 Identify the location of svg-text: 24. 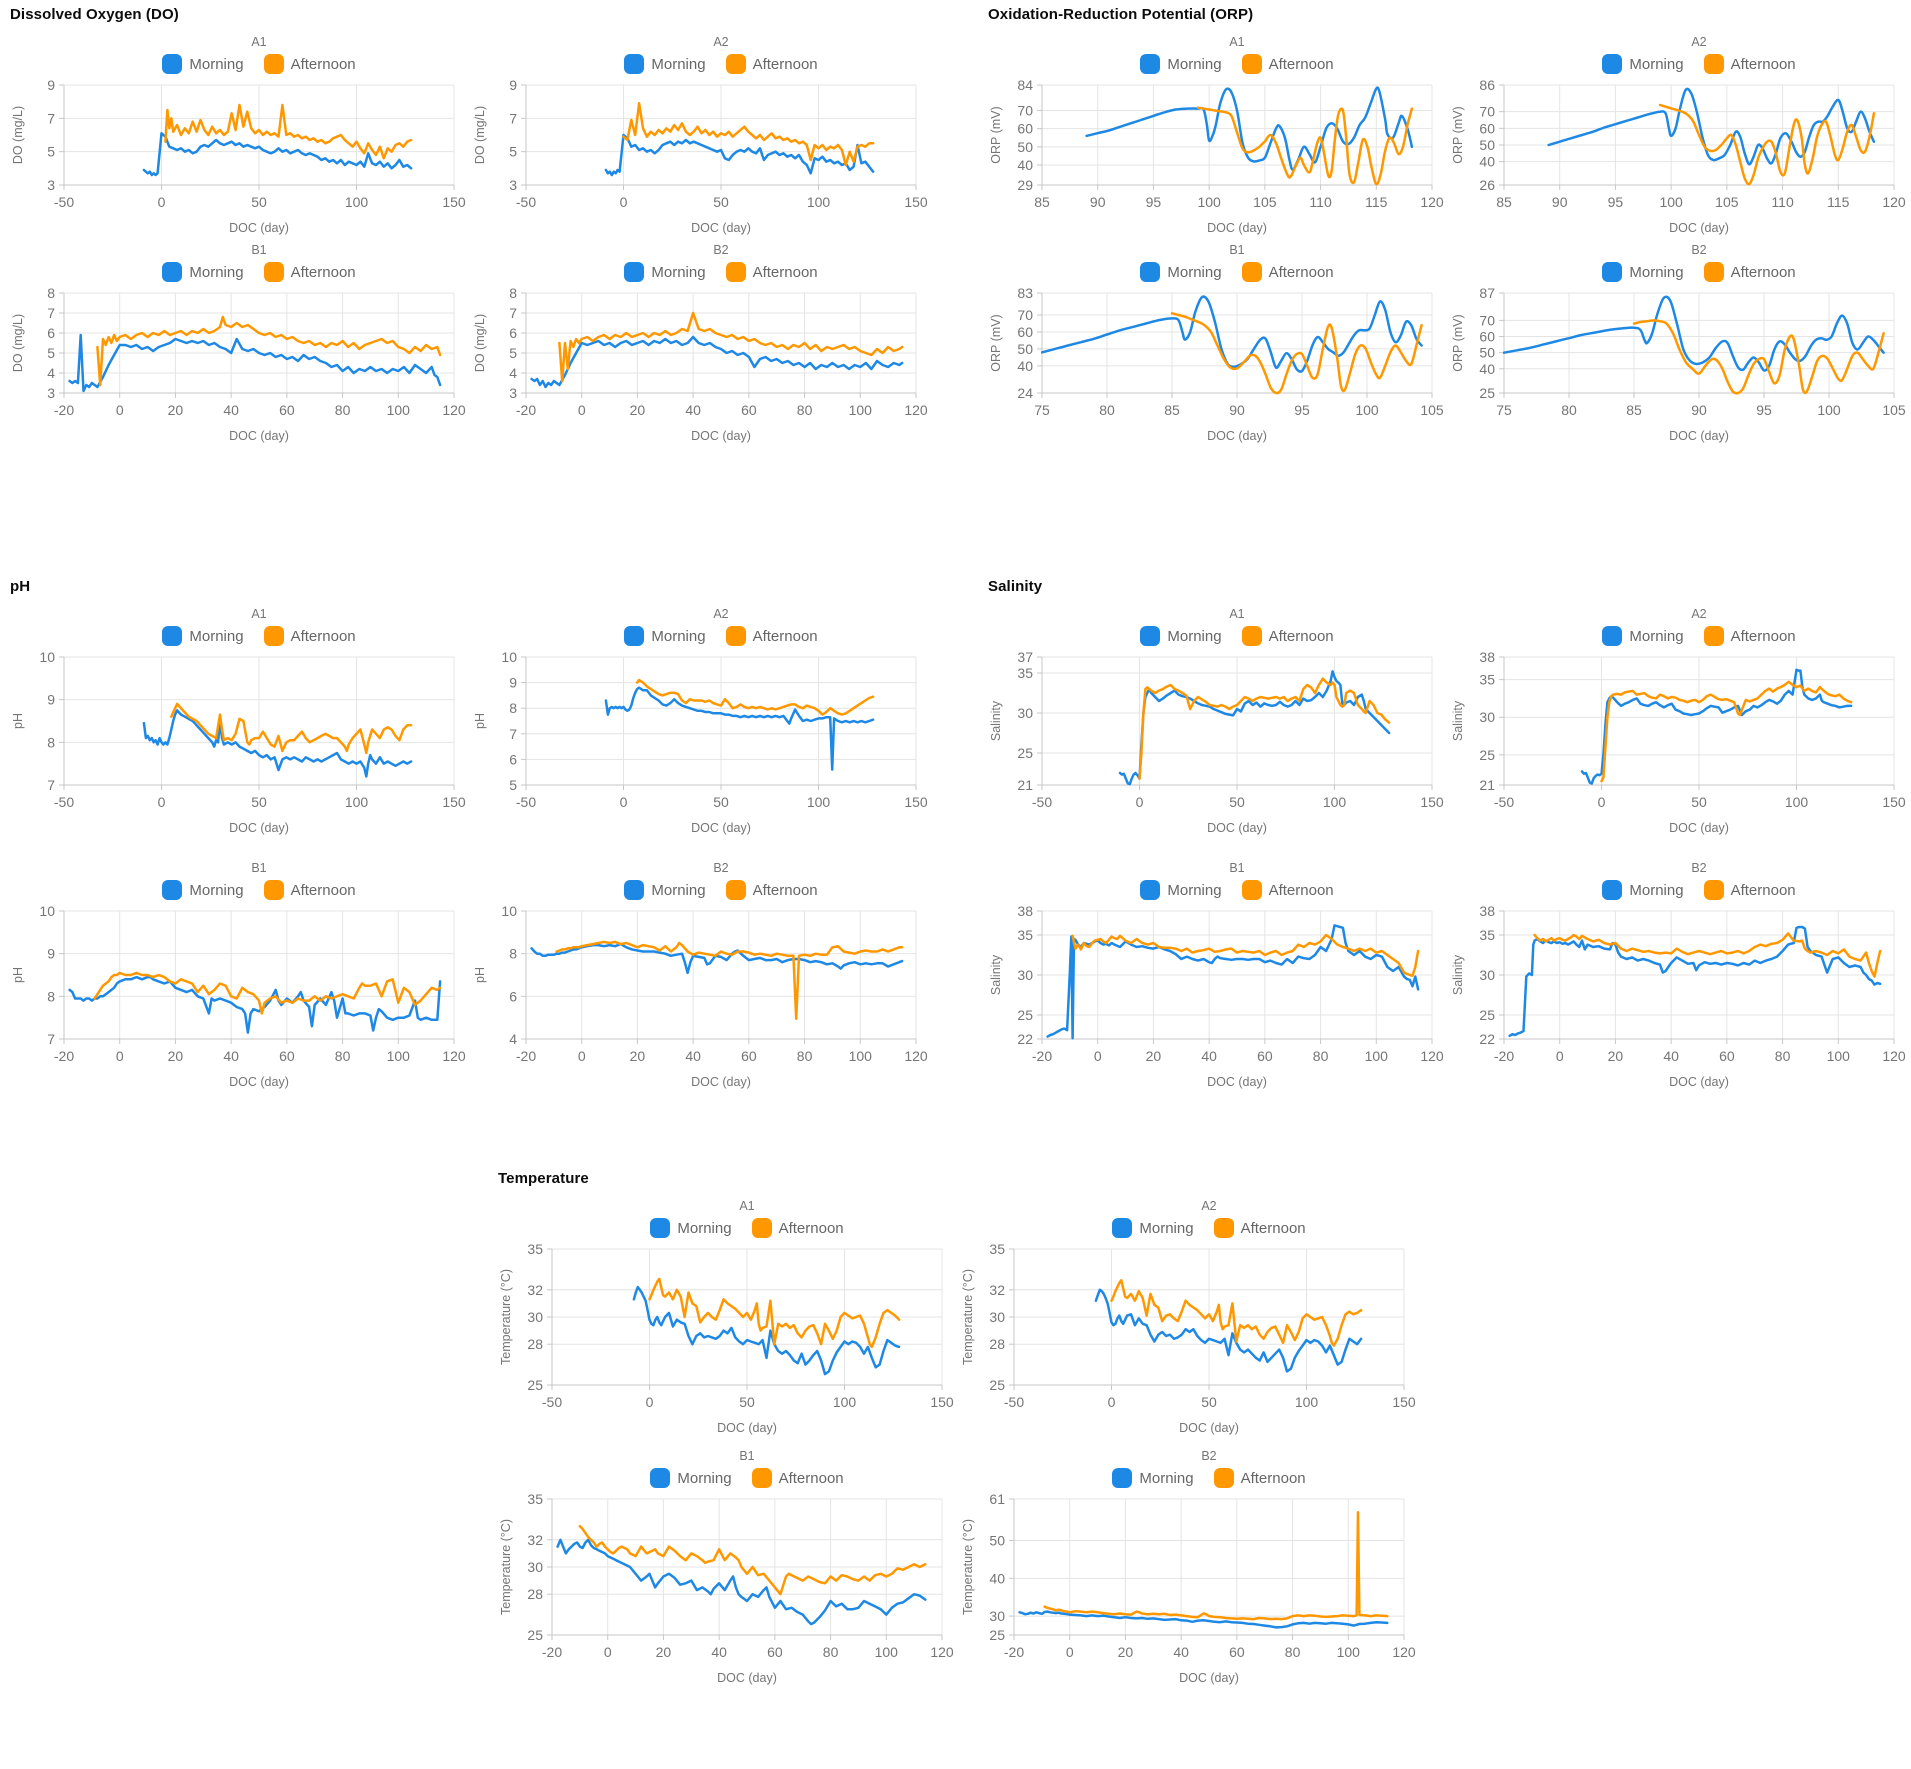
(1025, 393).